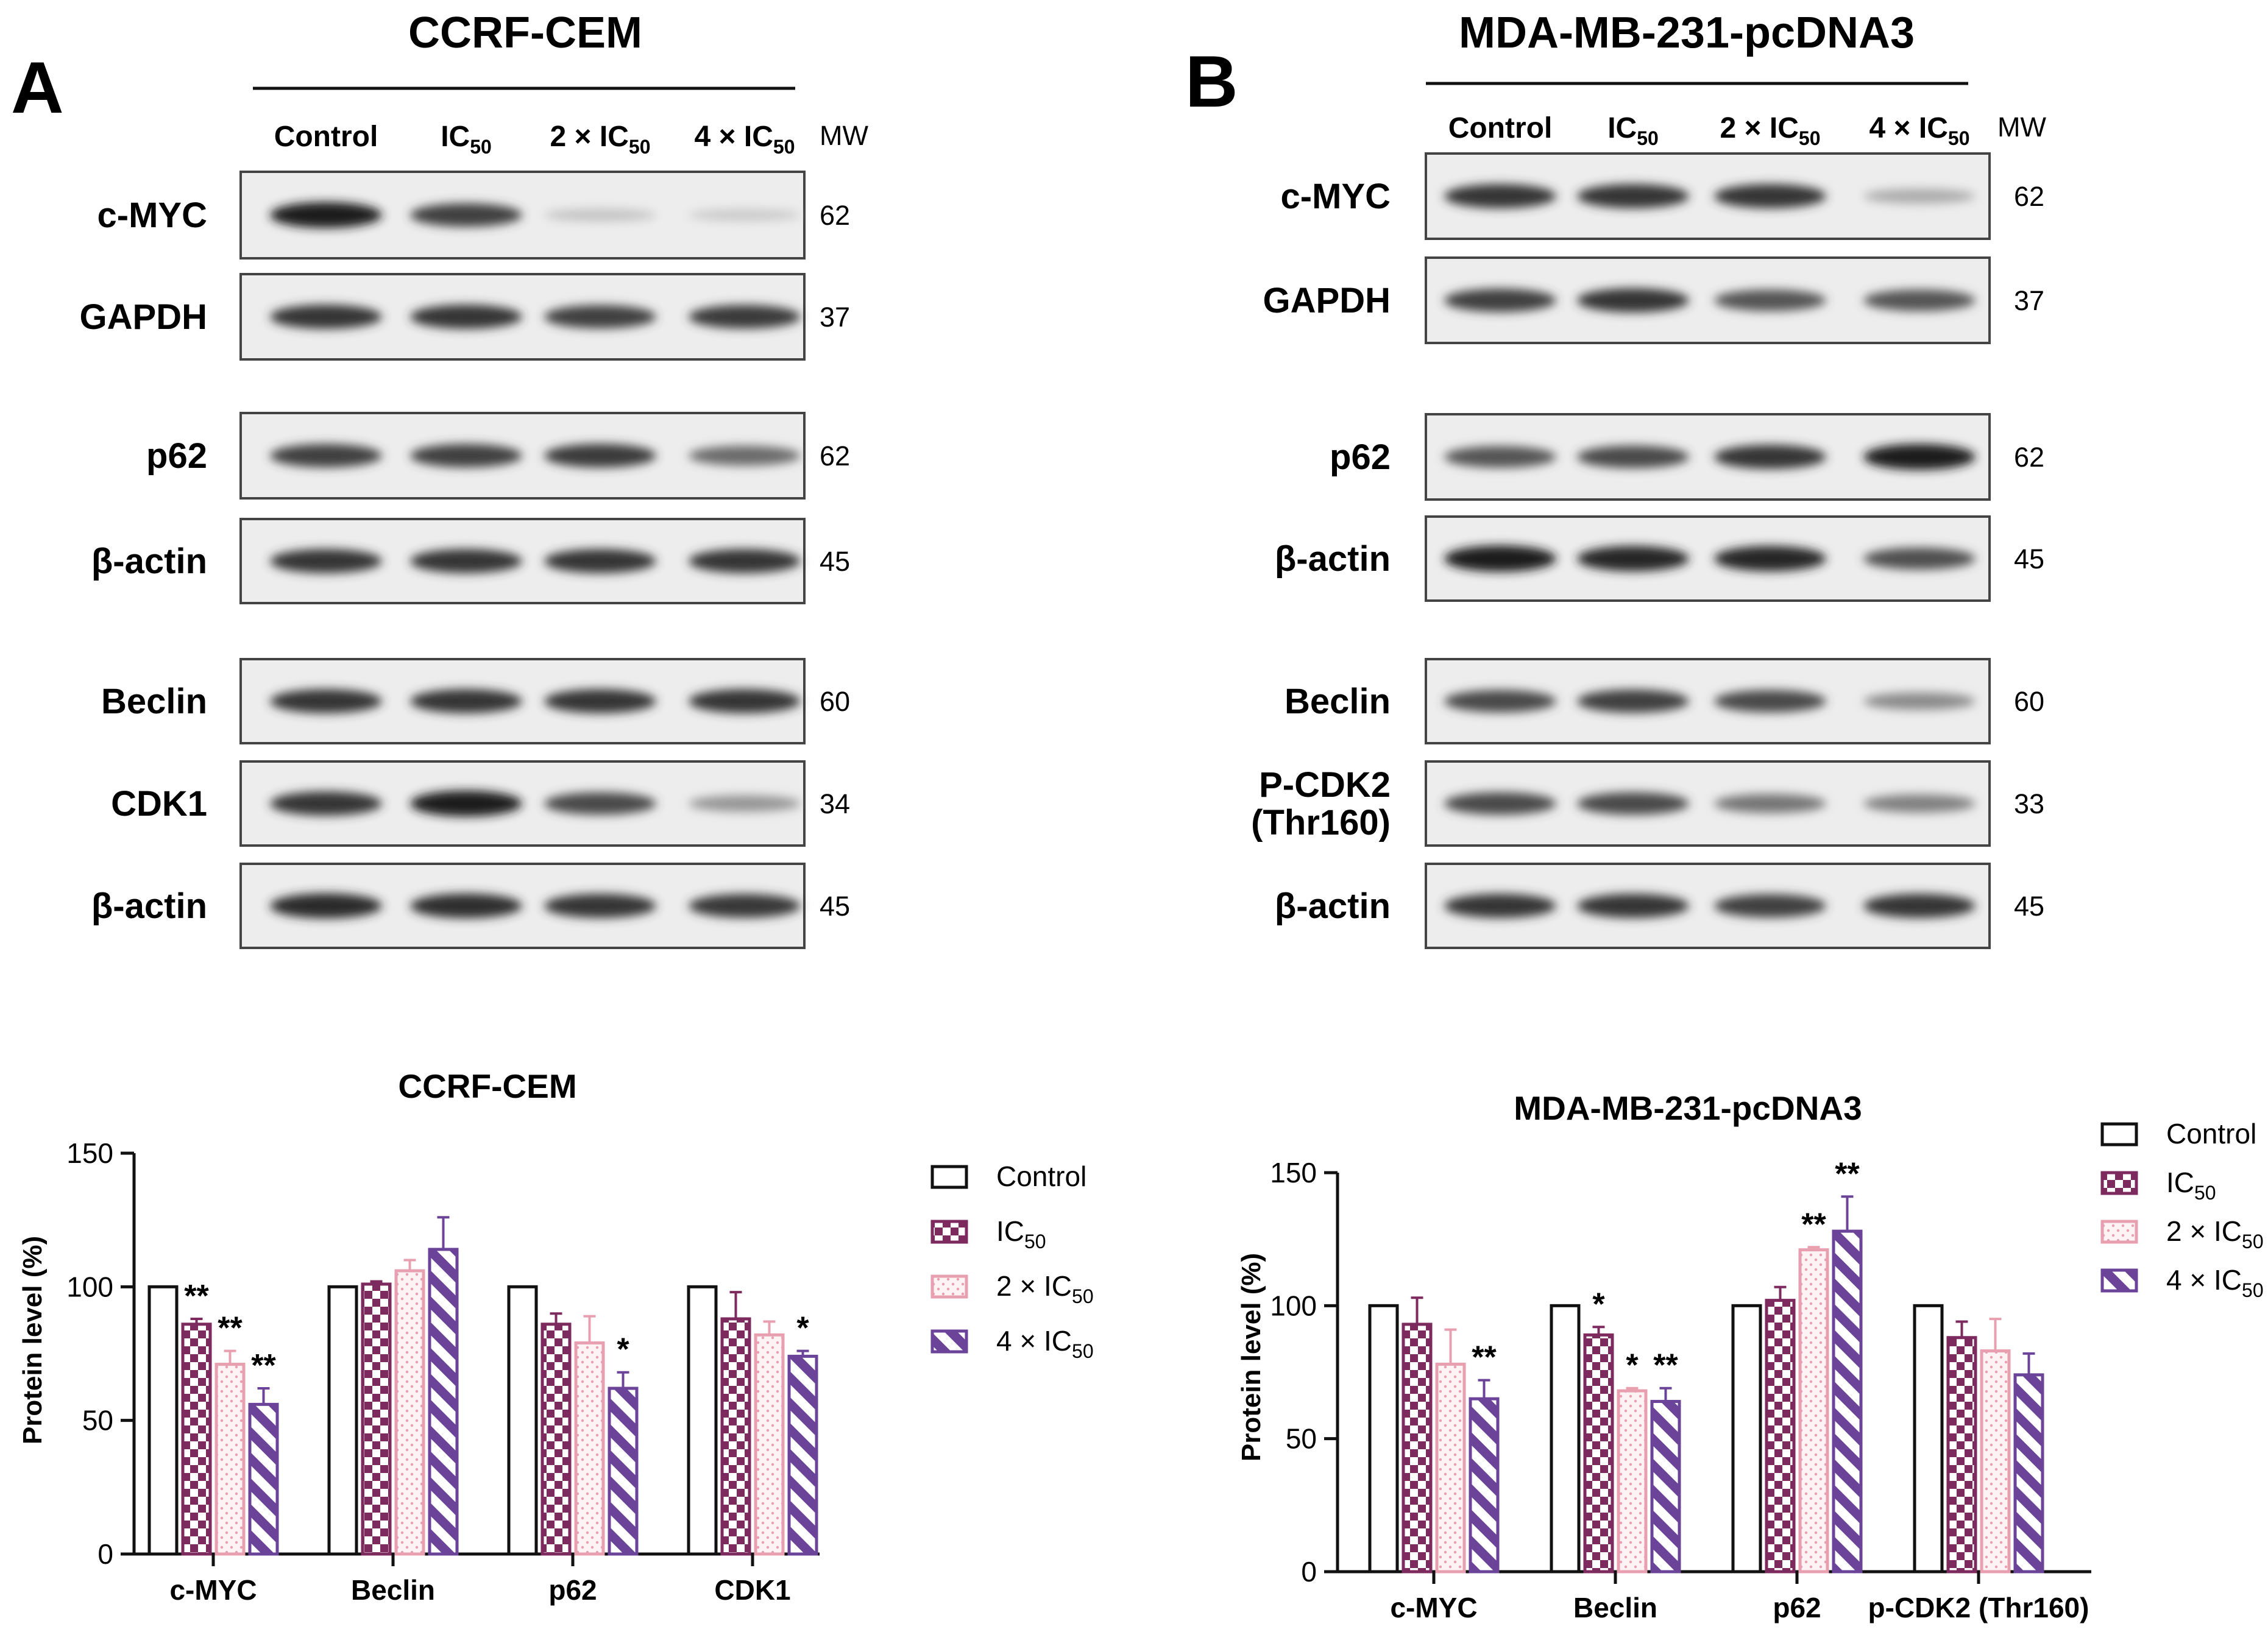  Describe the element at coordinates (1500, 128) in the screenshot. I see `panel-b-lane-control: Control` at that location.